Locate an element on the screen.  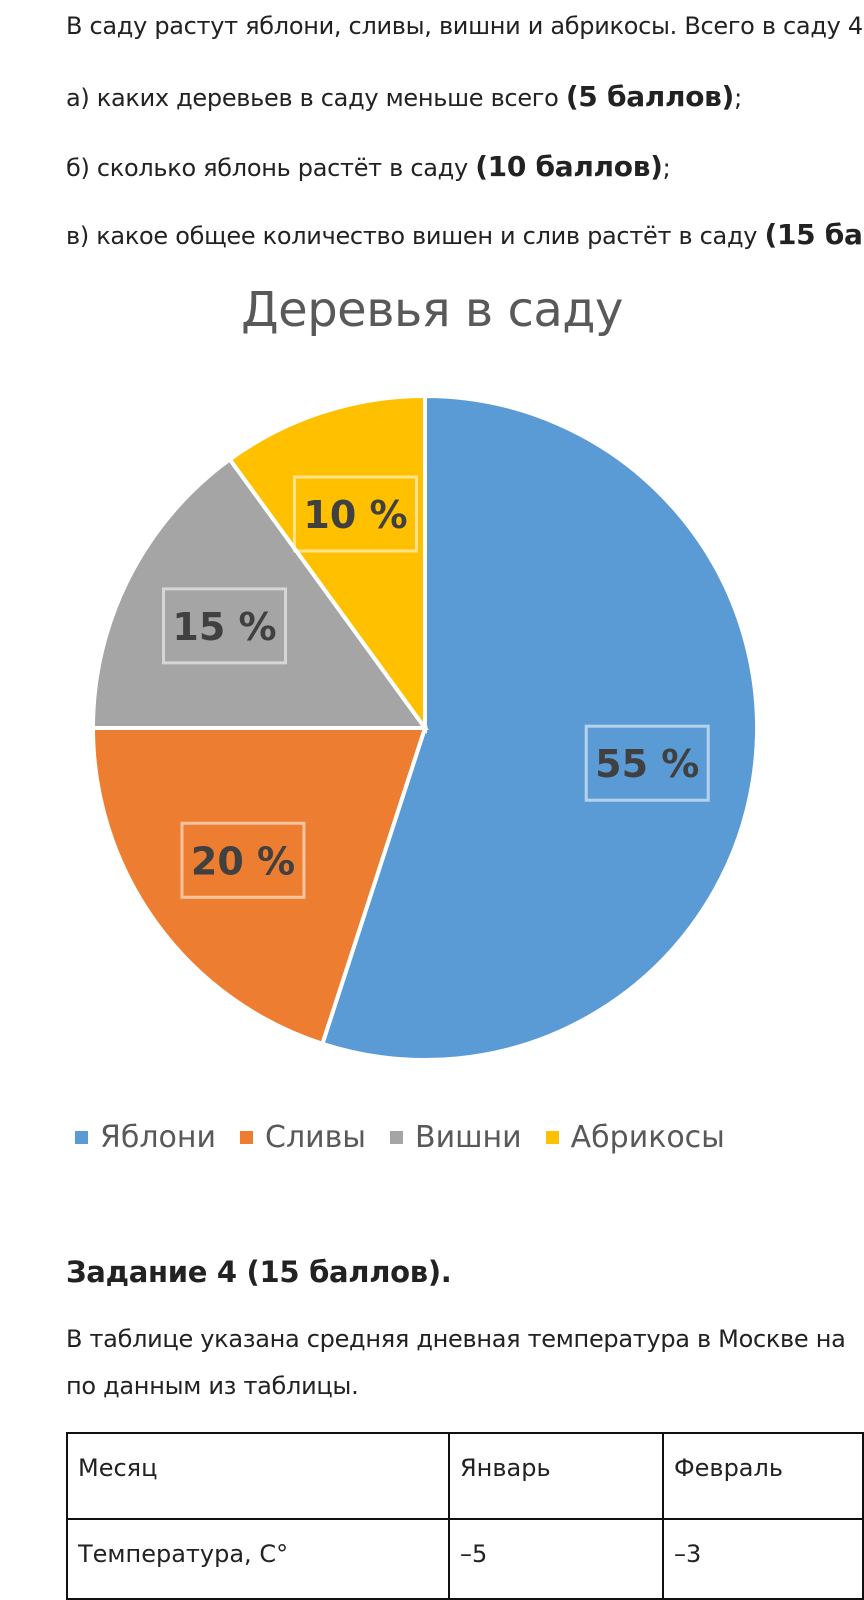
legend-item-apricots: Абрикосы is located at coordinates (635, 1137).